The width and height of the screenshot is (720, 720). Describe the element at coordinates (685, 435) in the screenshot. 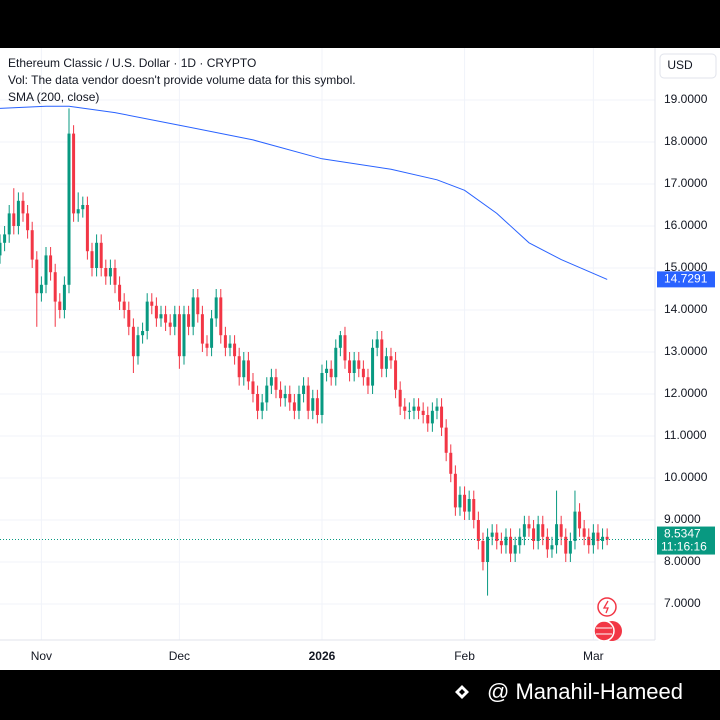

I see `y-tick-label: 11.0000` at that location.